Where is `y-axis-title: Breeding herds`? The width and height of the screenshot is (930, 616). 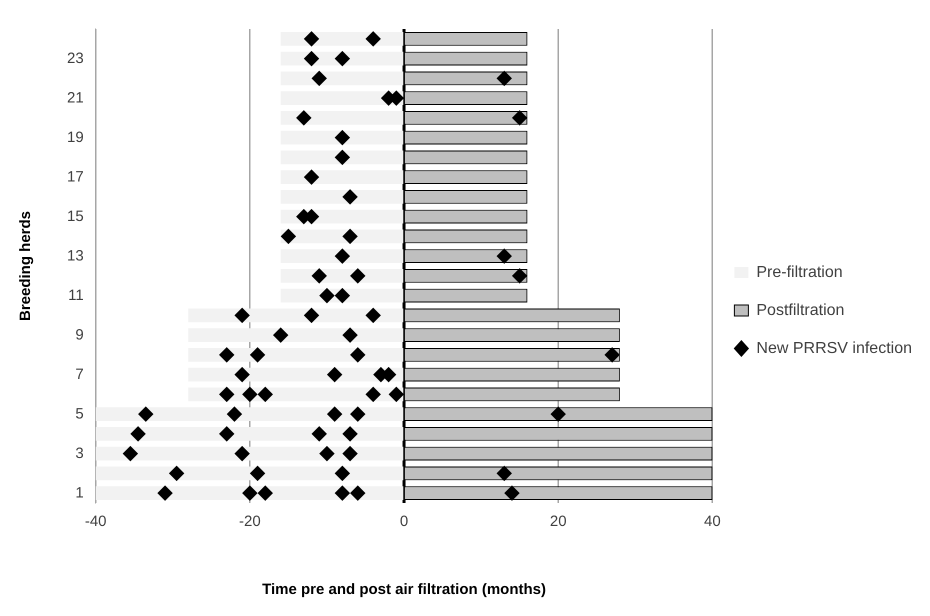
y-axis-title: Breeding herds is located at coordinates (25, 266).